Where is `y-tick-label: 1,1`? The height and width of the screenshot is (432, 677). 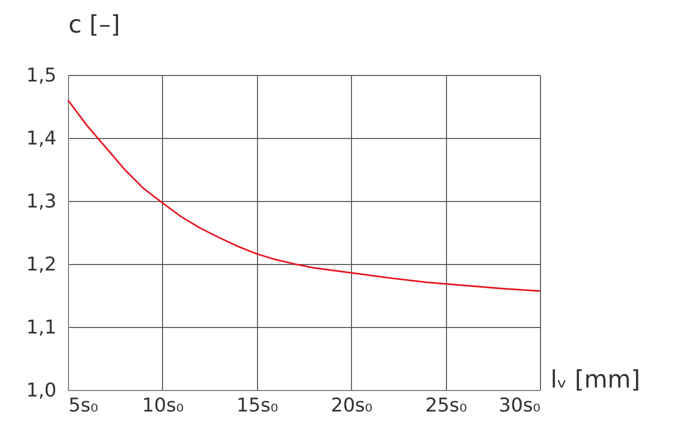
y-tick-label: 1,1 is located at coordinates (41, 327).